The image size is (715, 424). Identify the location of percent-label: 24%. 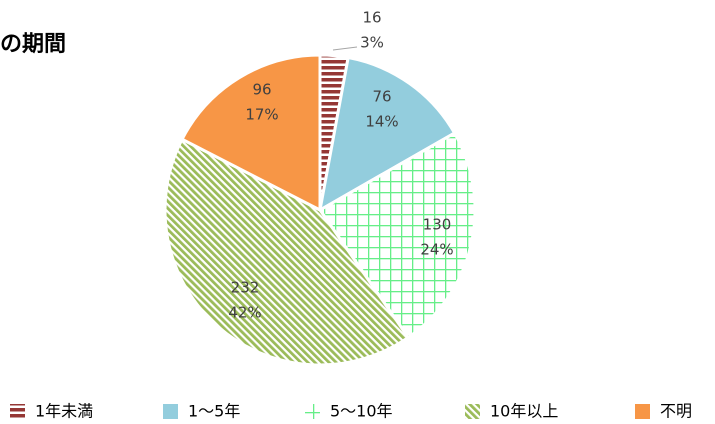
(436, 250).